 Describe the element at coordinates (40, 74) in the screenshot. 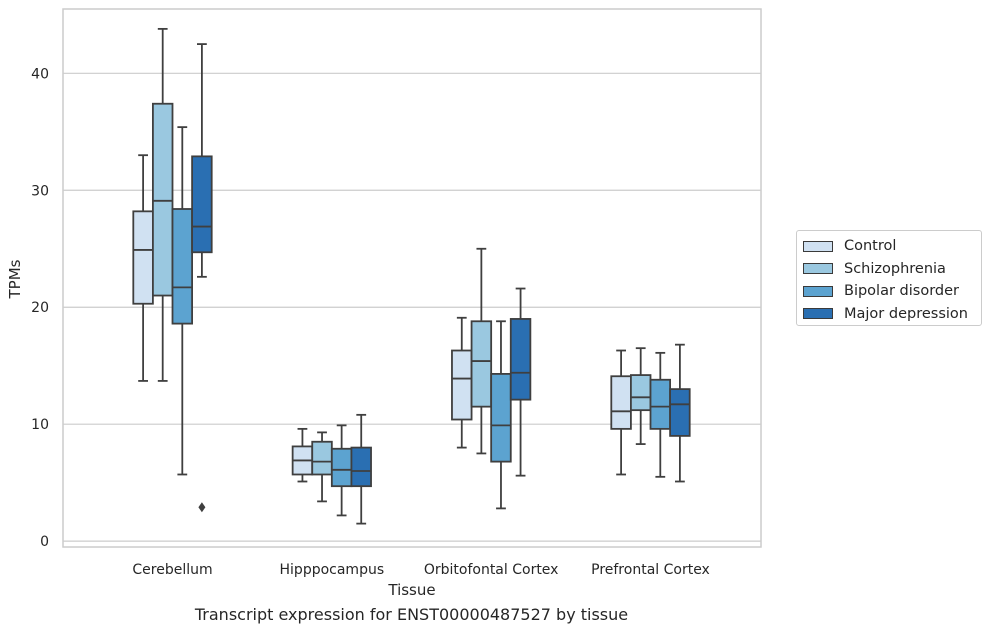

I see `y-tick-label: 40` at that location.